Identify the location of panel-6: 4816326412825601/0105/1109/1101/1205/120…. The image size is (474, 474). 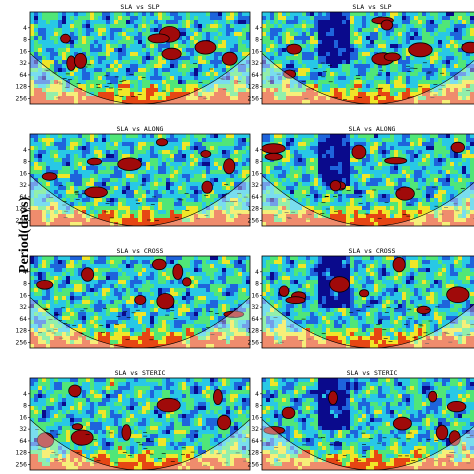
(133, 424).